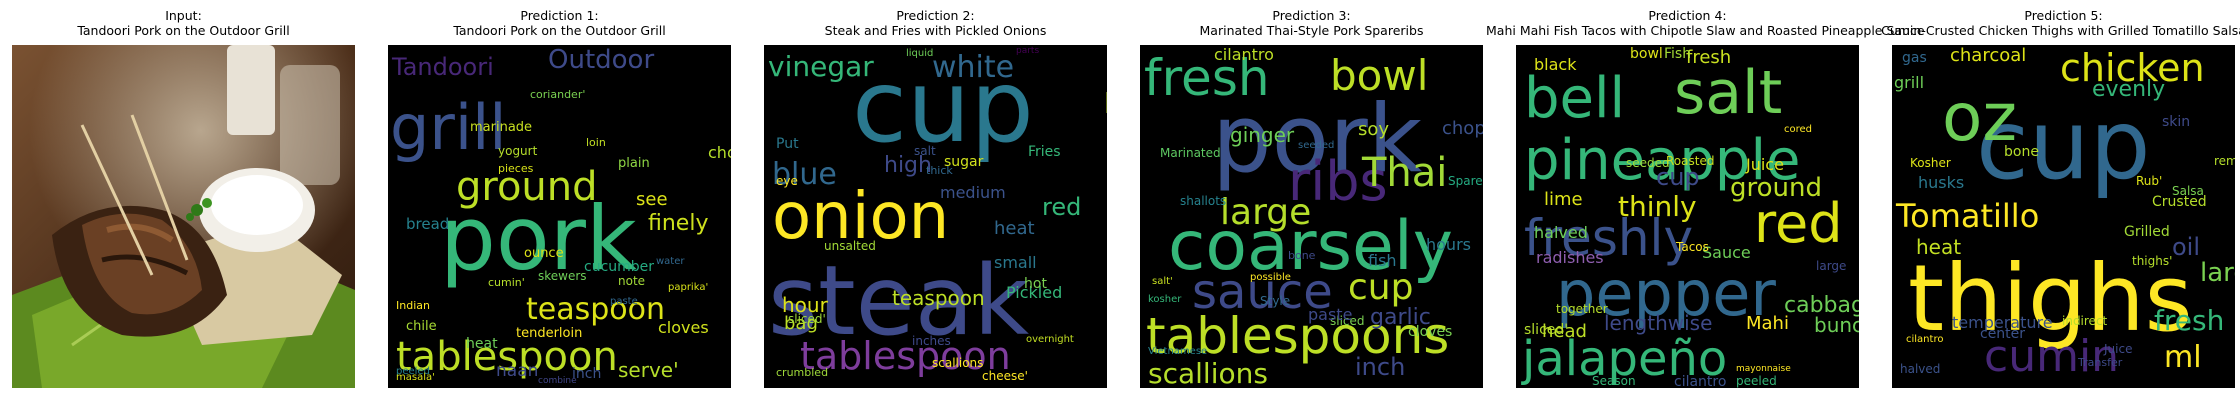 The height and width of the screenshot is (400, 2240). I want to click on word: cheese', so click(1005, 376).